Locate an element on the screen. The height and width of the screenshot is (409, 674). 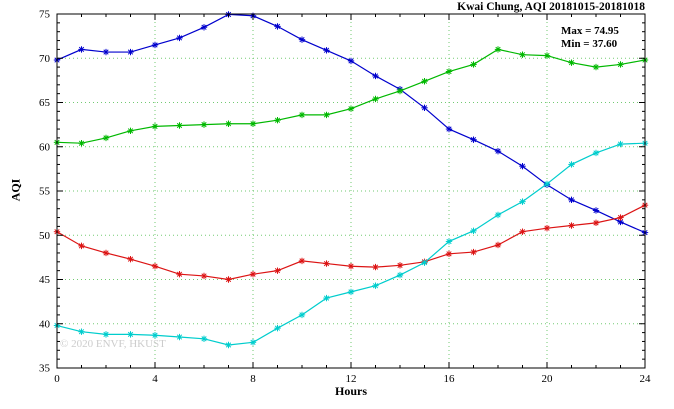
y-tick-label: 60 is located at coordinates (45, 147).